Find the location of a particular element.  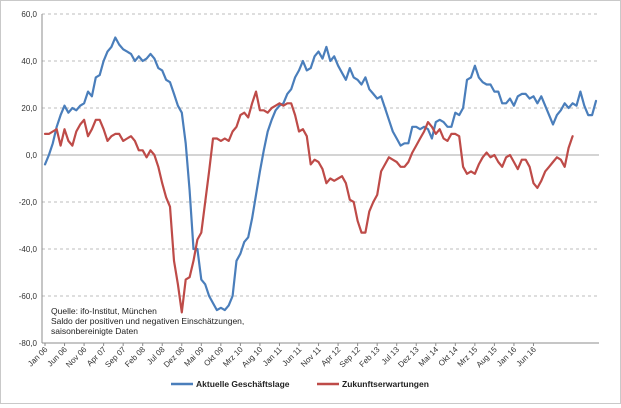

legend-label: Aktuelle Geschäftslage is located at coordinates (243, 384).